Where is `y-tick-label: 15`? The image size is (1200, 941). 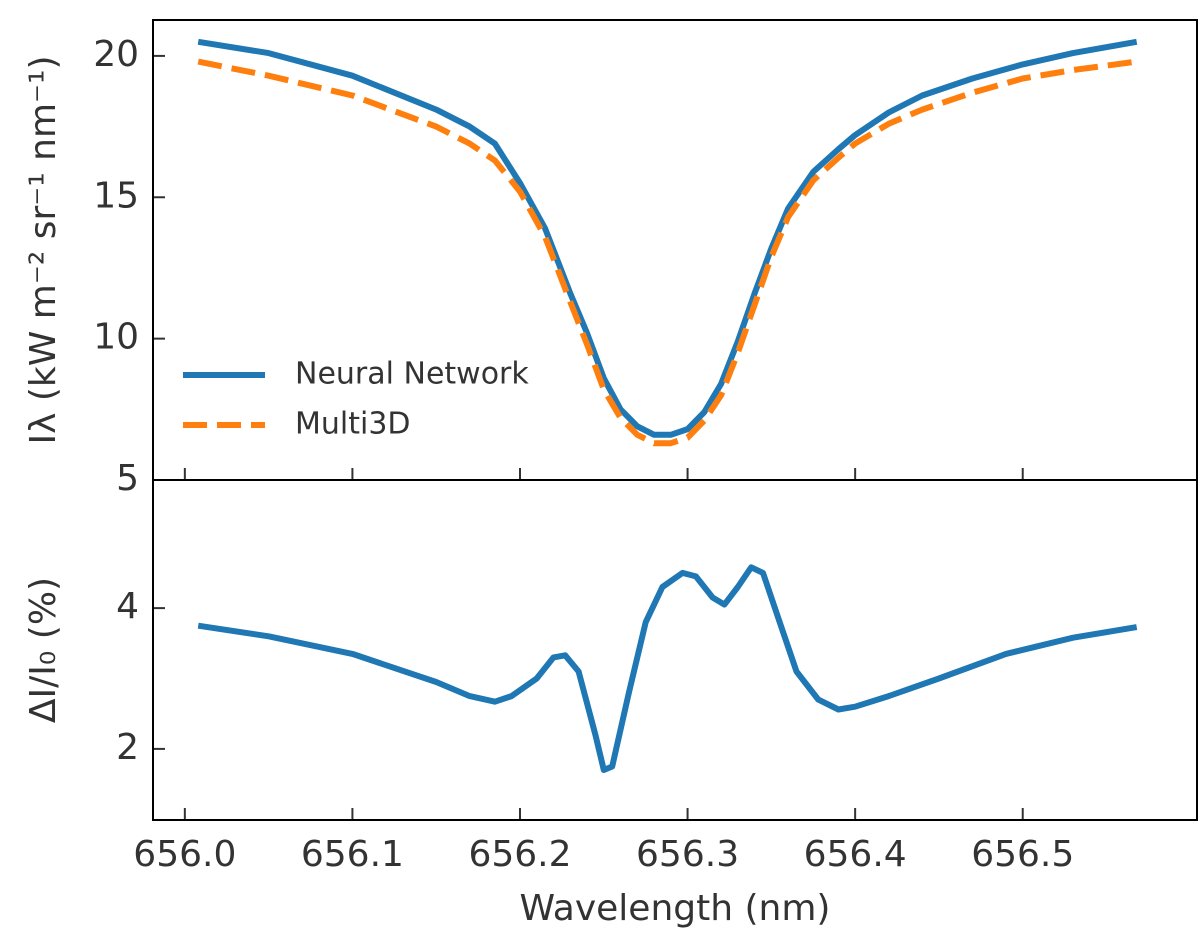
y-tick-label: 15 is located at coordinates (116, 195).